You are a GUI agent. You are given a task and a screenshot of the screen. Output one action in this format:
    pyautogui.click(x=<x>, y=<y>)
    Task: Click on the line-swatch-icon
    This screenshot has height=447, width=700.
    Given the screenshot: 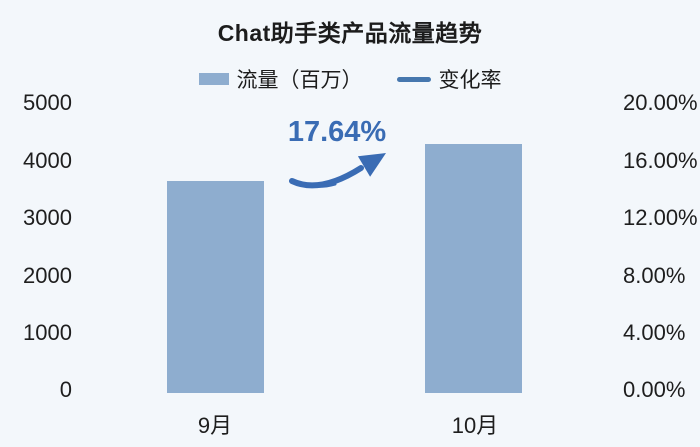 What is the action you would take?
    pyautogui.click(x=413, y=79)
    